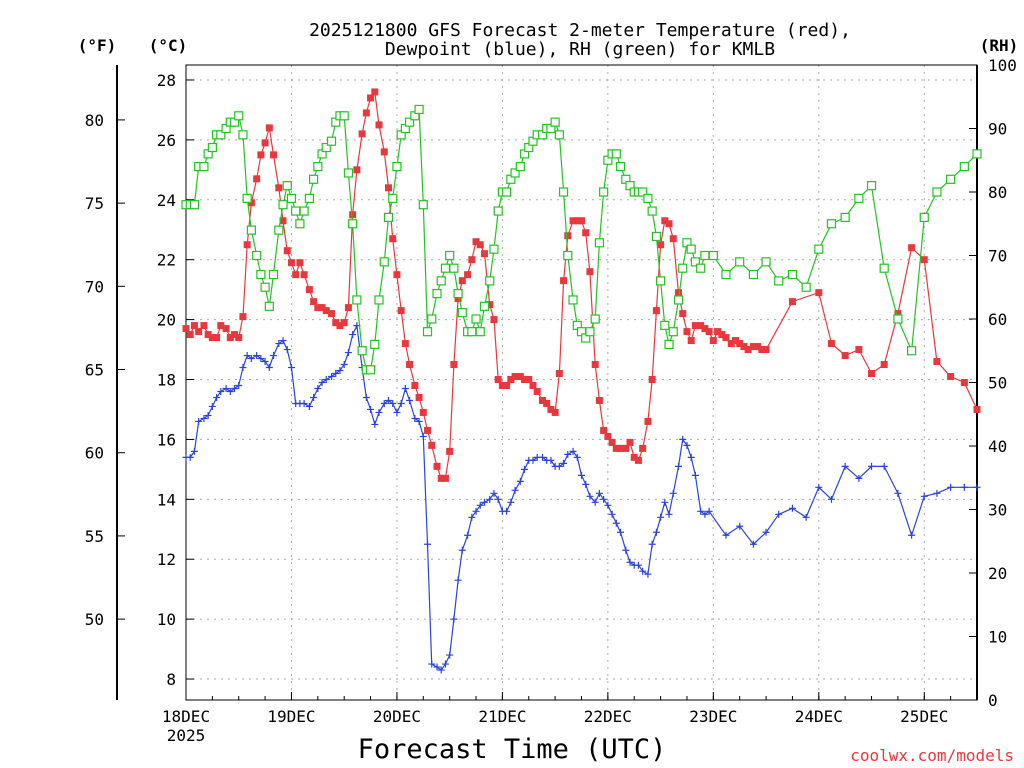 The width and height of the screenshot is (1024, 768). What do you see at coordinates (512, 749) in the screenshot?
I see `x-axis-title: Forecast Time (UTC)` at bounding box center [512, 749].